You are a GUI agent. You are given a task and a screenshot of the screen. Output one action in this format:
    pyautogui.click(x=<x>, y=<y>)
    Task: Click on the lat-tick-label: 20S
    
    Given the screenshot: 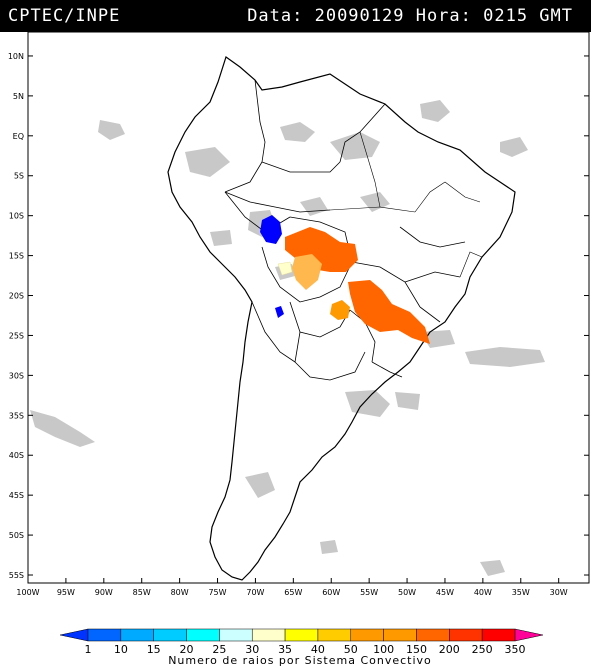 What is the action you would take?
    pyautogui.click(x=16, y=296)
    